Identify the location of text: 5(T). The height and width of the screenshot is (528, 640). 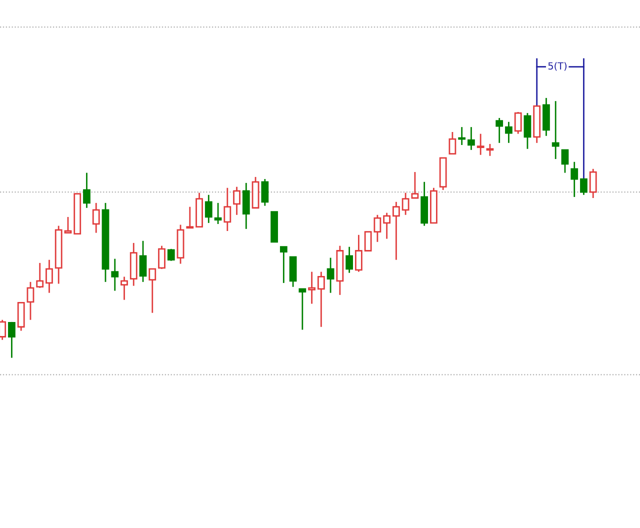
(557, 66).